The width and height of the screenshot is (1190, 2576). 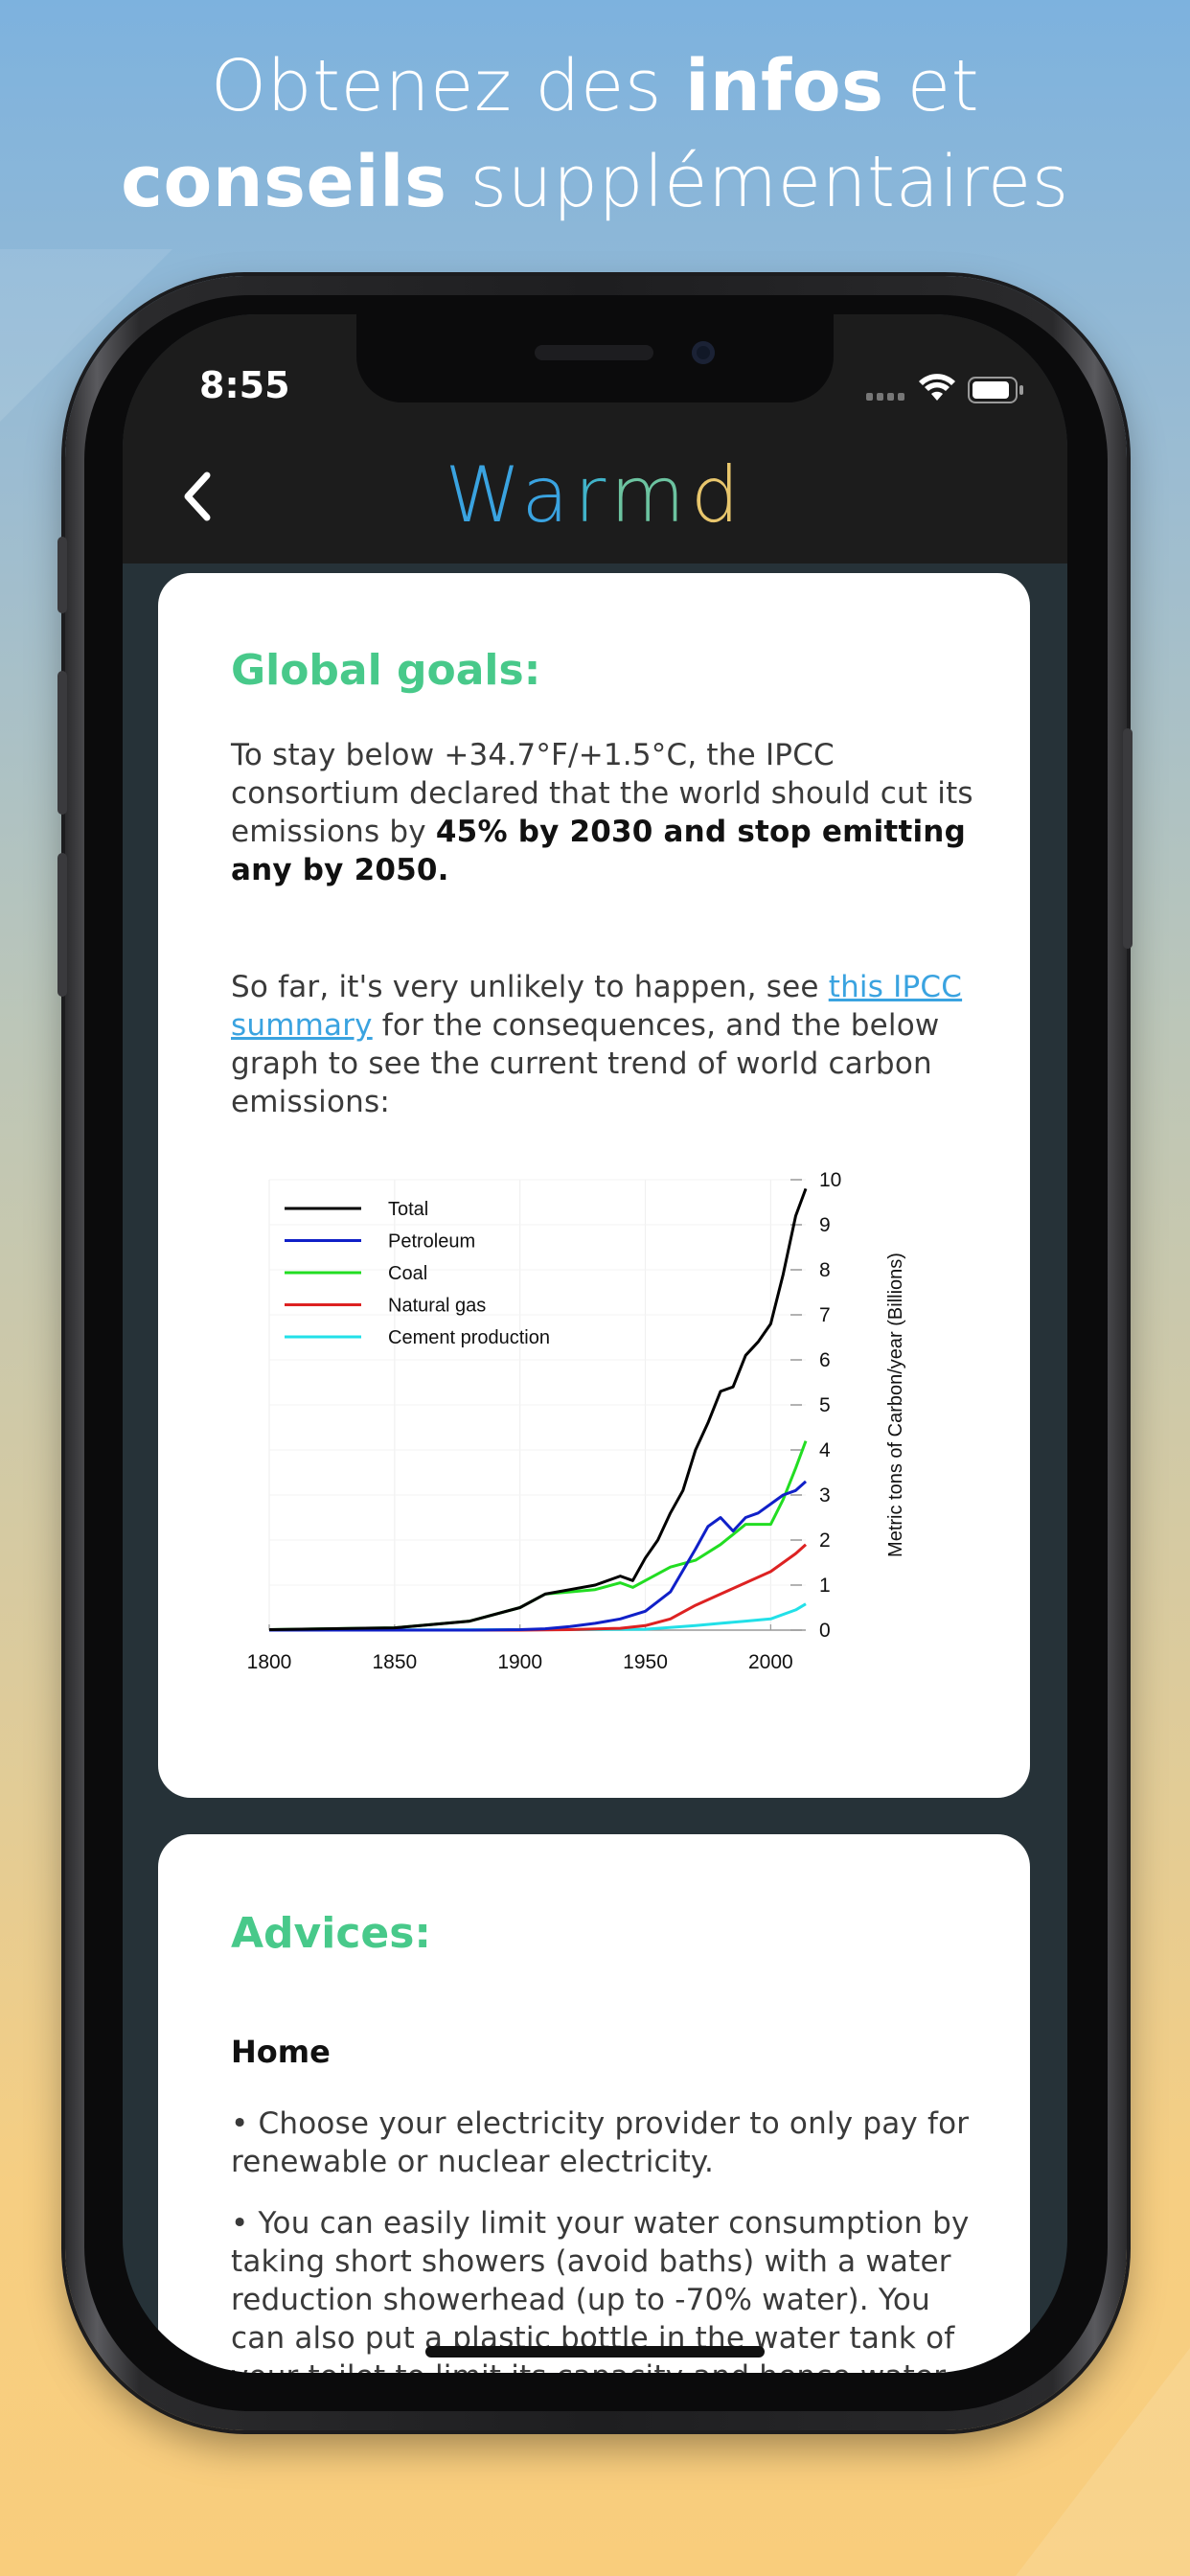 I want to click on brand-letter: a, so click(x=548, y=495).